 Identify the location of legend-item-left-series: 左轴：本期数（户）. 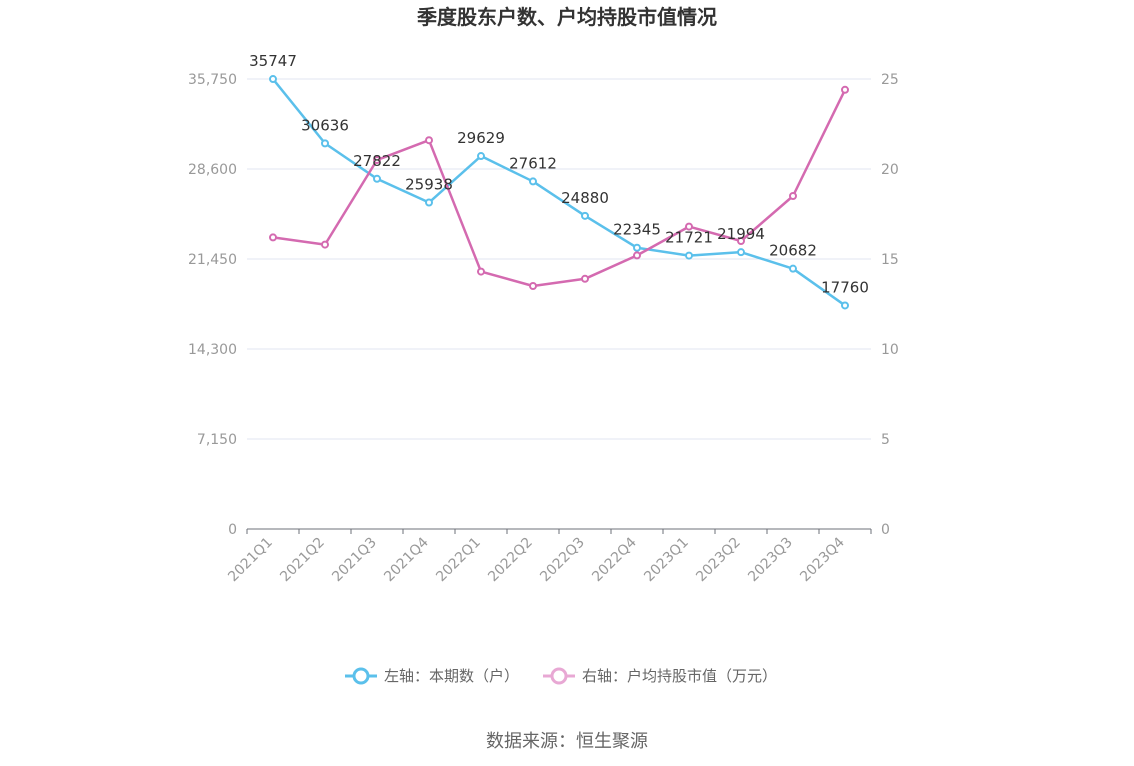
(432, 676).